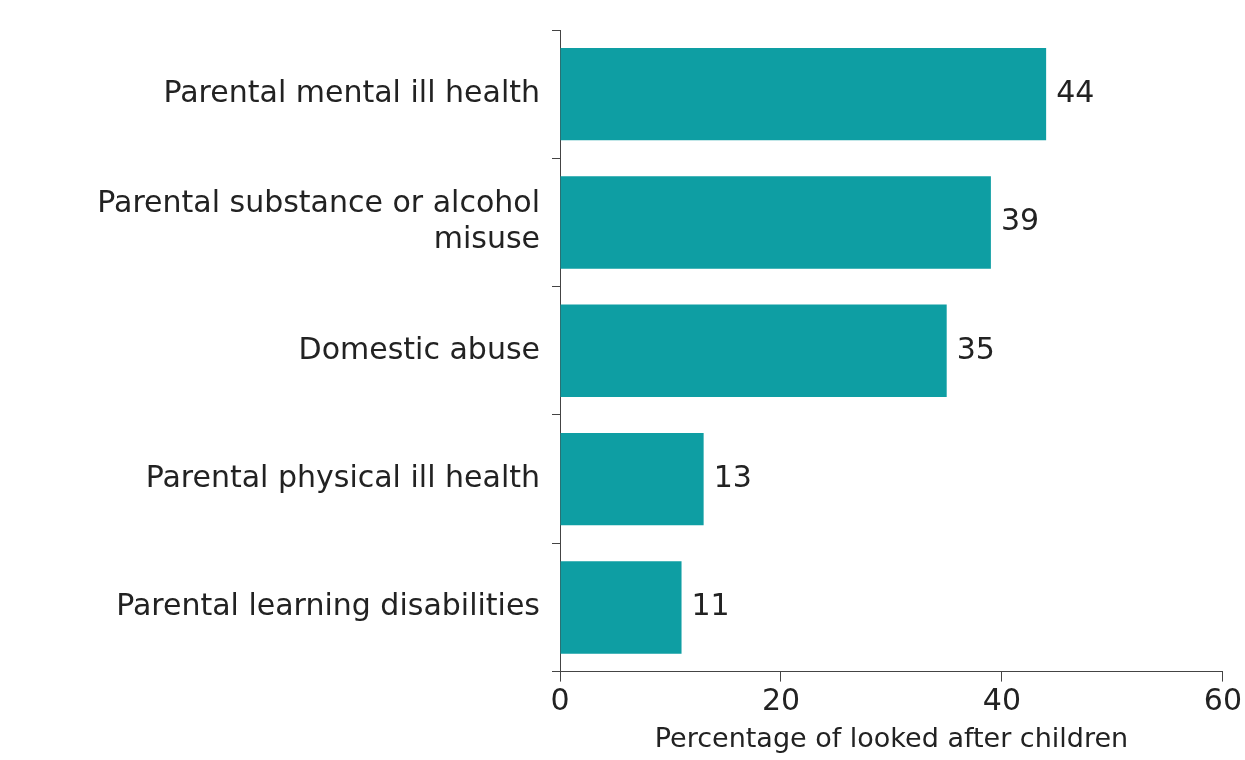 Image resolution: width=1245 pixels, height=760 pixels. What do you see at coordinates (328, 605) in the screenshot?
I see `y-tick-label: Parental learning disabilities` at bounding box center [328, 605].